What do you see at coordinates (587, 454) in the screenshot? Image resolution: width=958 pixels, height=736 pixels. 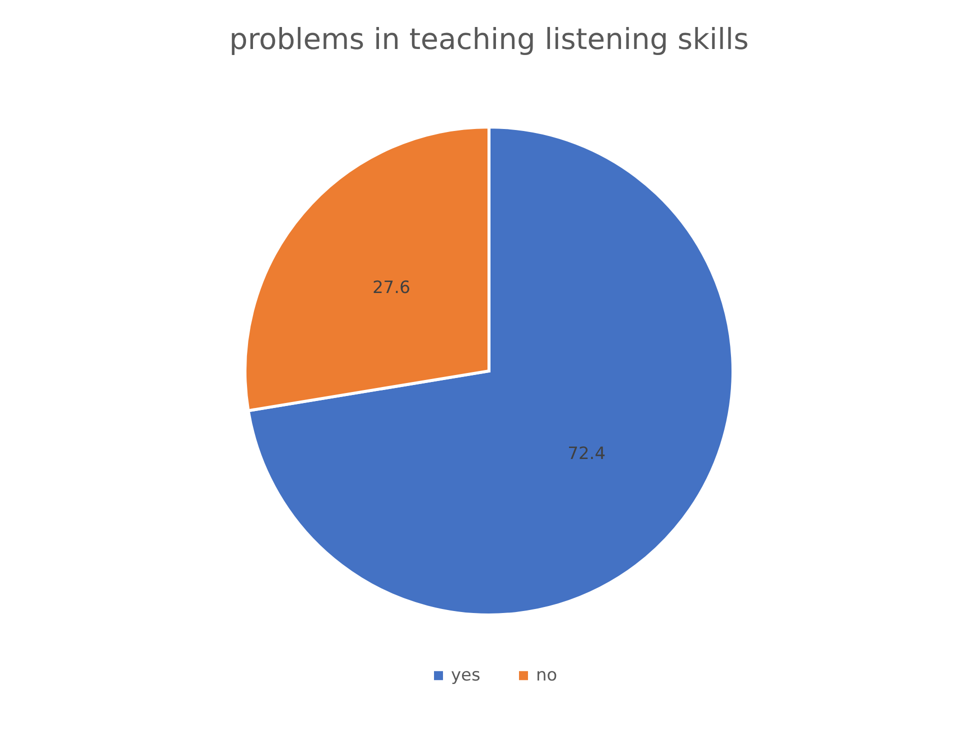 I see `data-label: 72.4` at bounding box center [587, 454].